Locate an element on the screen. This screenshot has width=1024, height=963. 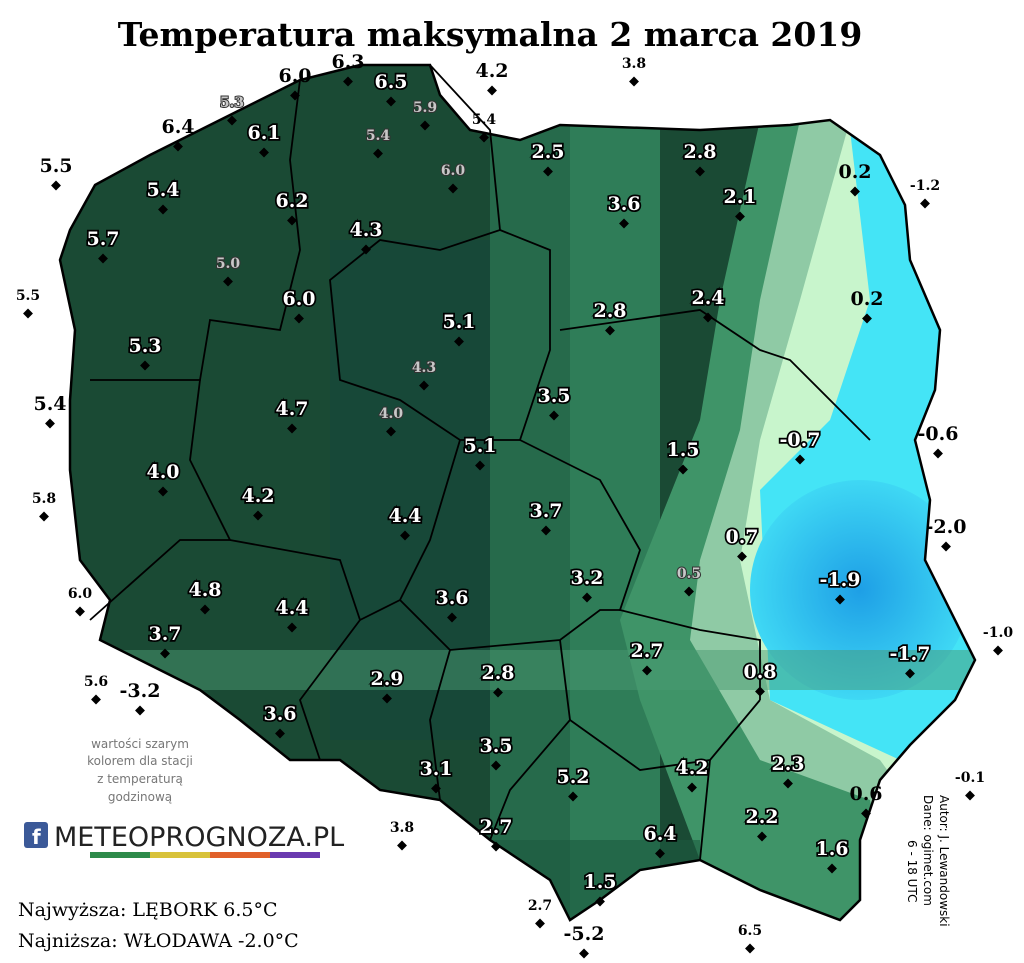
station-value: -1.9 is located at coordinates (840, 580).